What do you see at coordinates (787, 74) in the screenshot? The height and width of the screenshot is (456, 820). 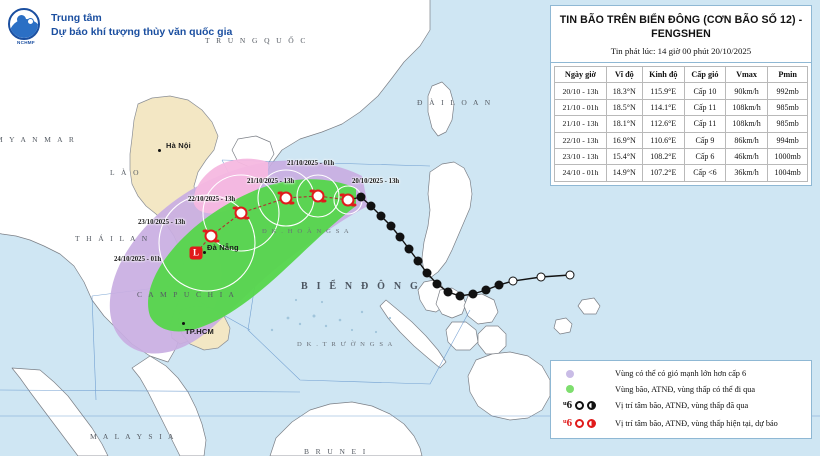 I see `forecast-col-header-5: Pmin` at bounding box center [787, 74].